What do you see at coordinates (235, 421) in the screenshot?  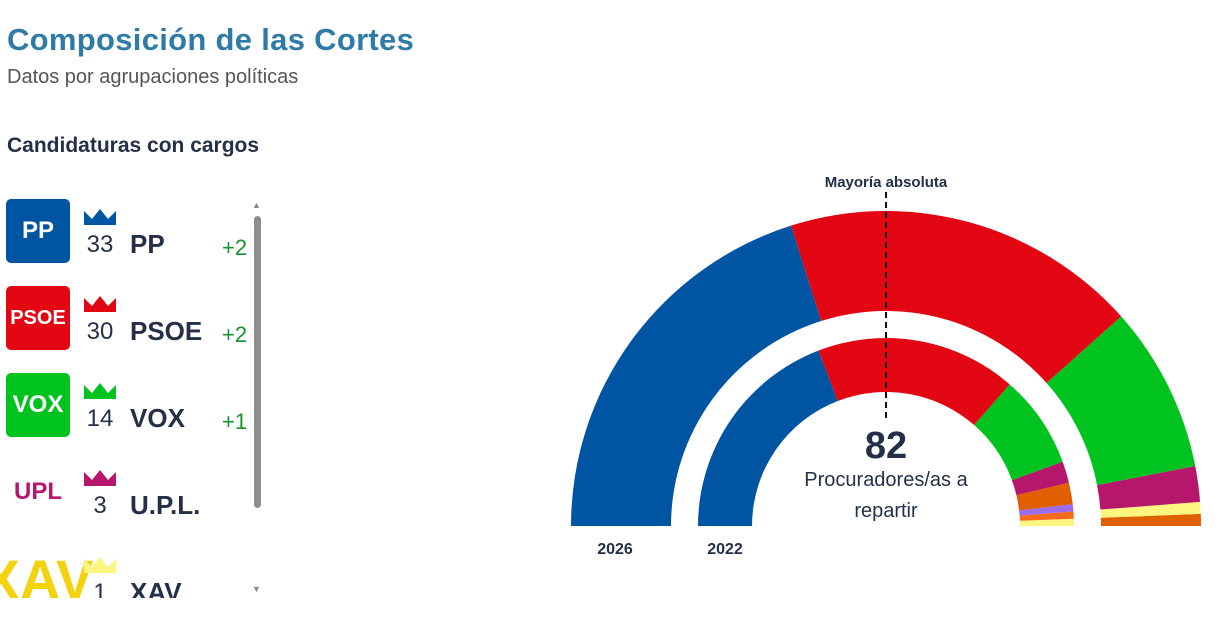 I see `party-delta: +1` at bounding box center [235, 421].